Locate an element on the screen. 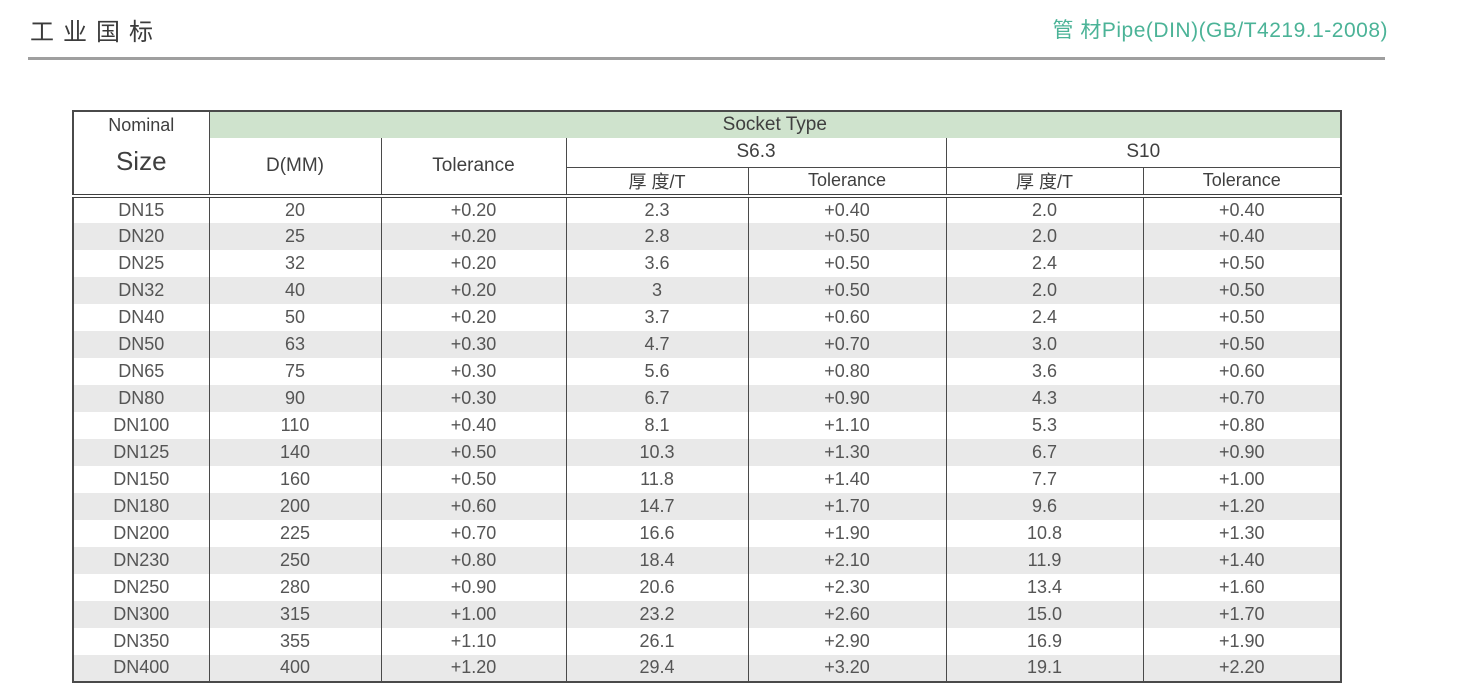  header-d-mm: D(MM) is located at coordinates (294, 167).